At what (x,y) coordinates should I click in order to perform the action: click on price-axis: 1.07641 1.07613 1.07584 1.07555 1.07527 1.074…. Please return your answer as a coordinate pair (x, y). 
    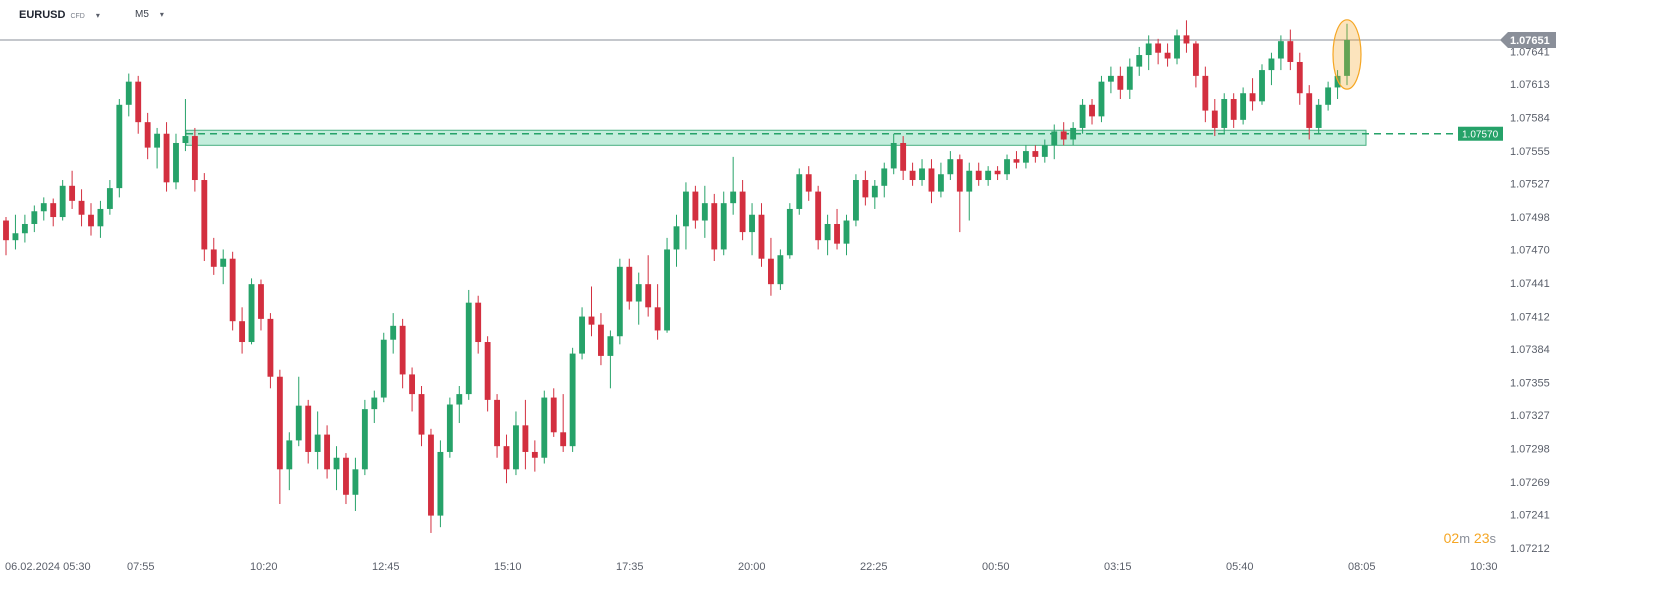
    Looking at the image, I should click on (1507, 293).